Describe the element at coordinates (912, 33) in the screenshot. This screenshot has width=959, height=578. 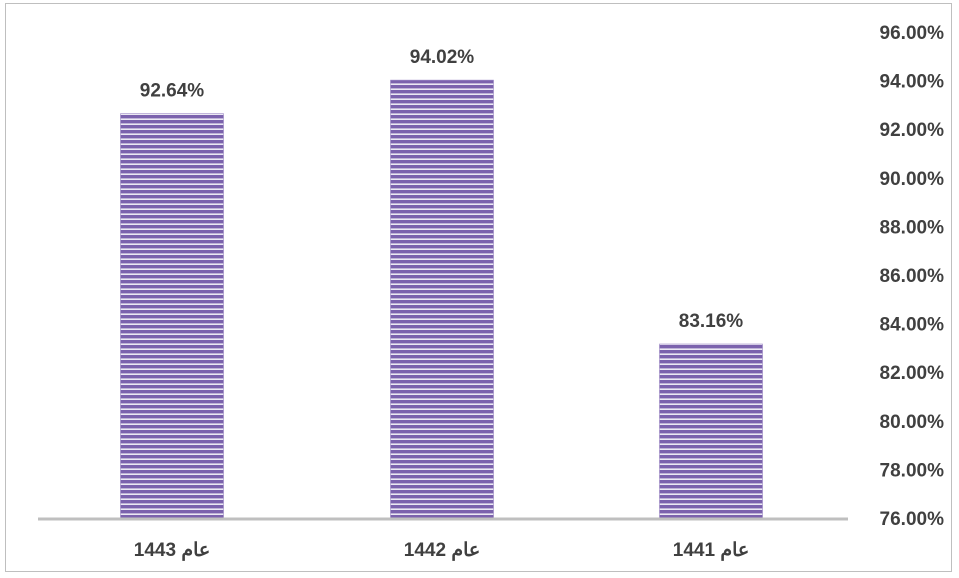
I see `y-tick-label: 96.00%` at that location.